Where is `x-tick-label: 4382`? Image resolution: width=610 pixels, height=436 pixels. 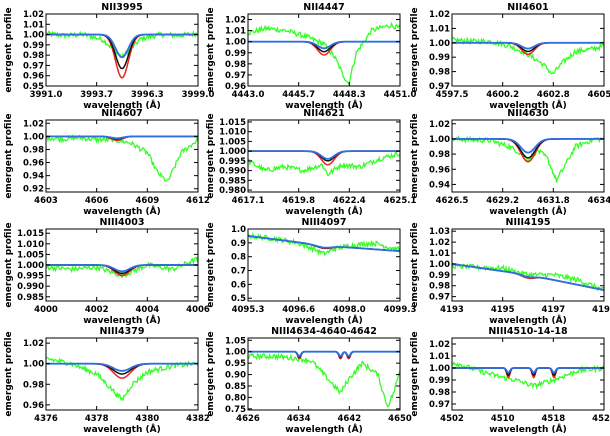 x-tick-label: 4382 is located at coordinates (198, 419).